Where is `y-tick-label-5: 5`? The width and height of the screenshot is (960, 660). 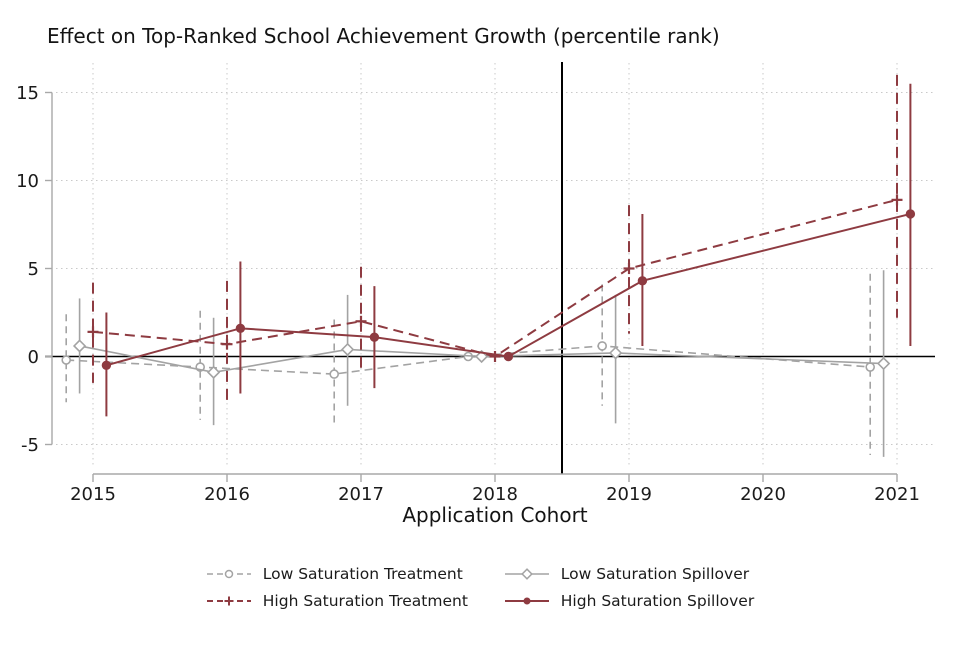 y-tick-label-5: 5 is located at coordinates (33, 269).